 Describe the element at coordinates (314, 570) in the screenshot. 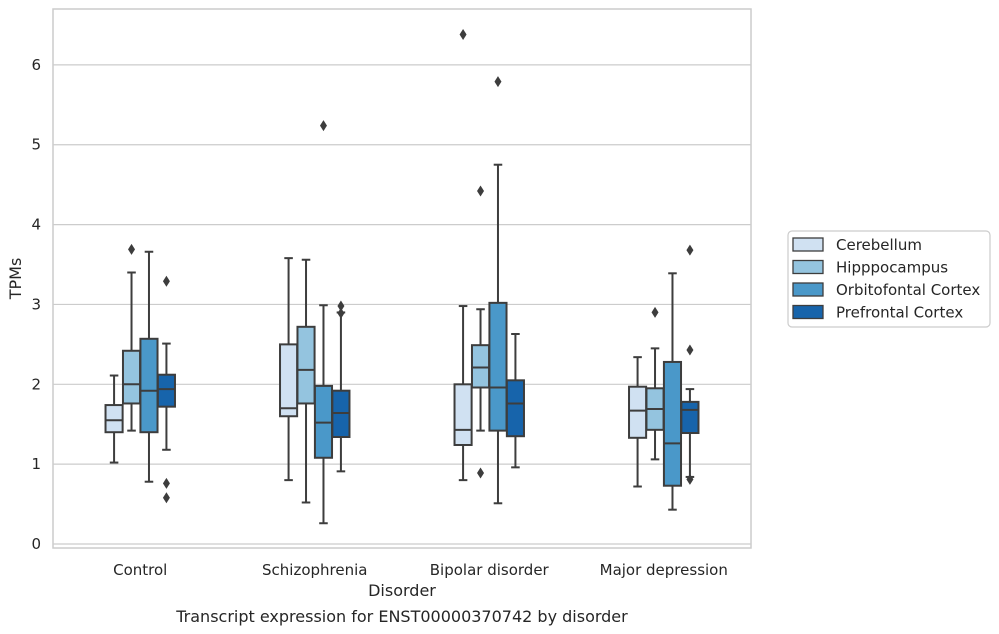

I see `x-tick-label: Schizophrenia` at that location.